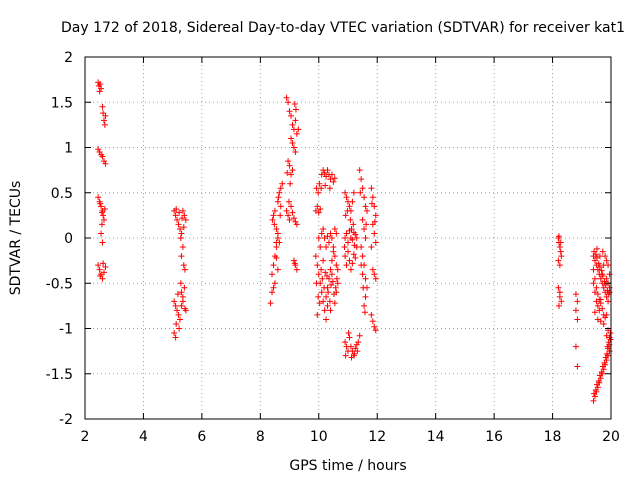 The image size is (640, 480). What do you see at coordinates (66, 330) in the screenshot?
I see `y-tick-label: -1` at bounding box center [66, 330].